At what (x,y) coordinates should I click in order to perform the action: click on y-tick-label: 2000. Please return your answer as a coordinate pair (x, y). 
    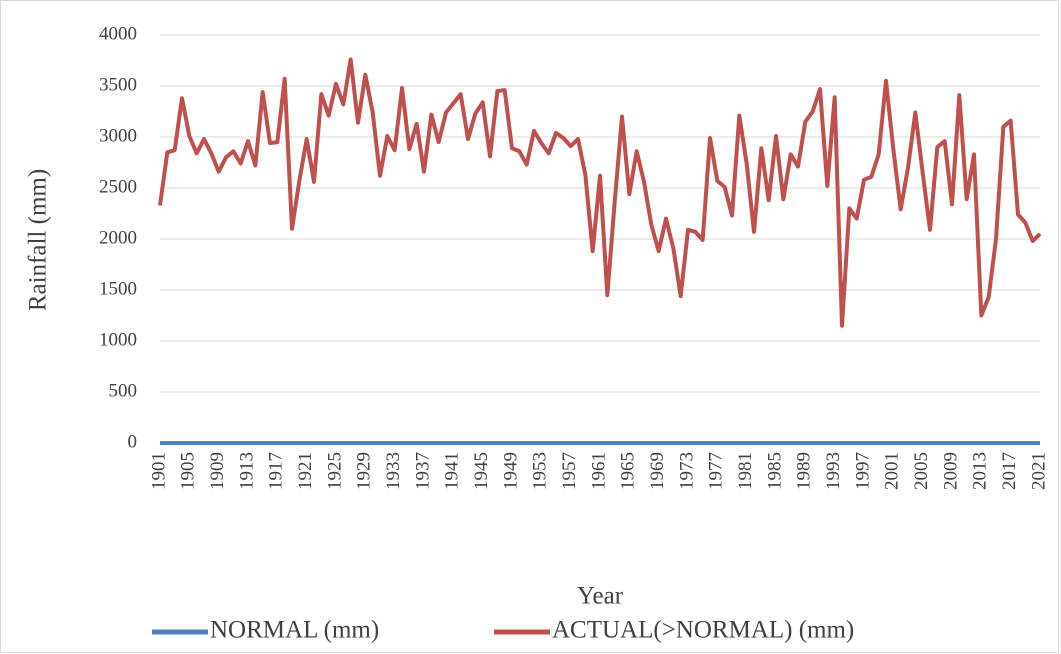
    Looking at the image, I should click on (118, 237).